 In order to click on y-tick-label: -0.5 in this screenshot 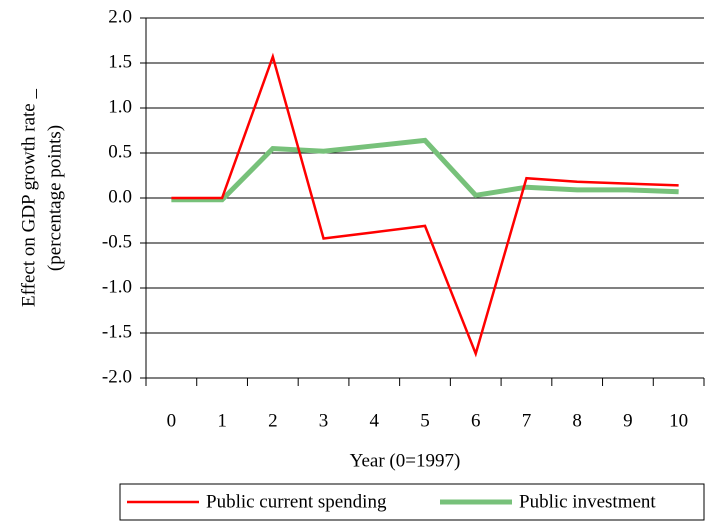, I will do `click(117, 241)`.